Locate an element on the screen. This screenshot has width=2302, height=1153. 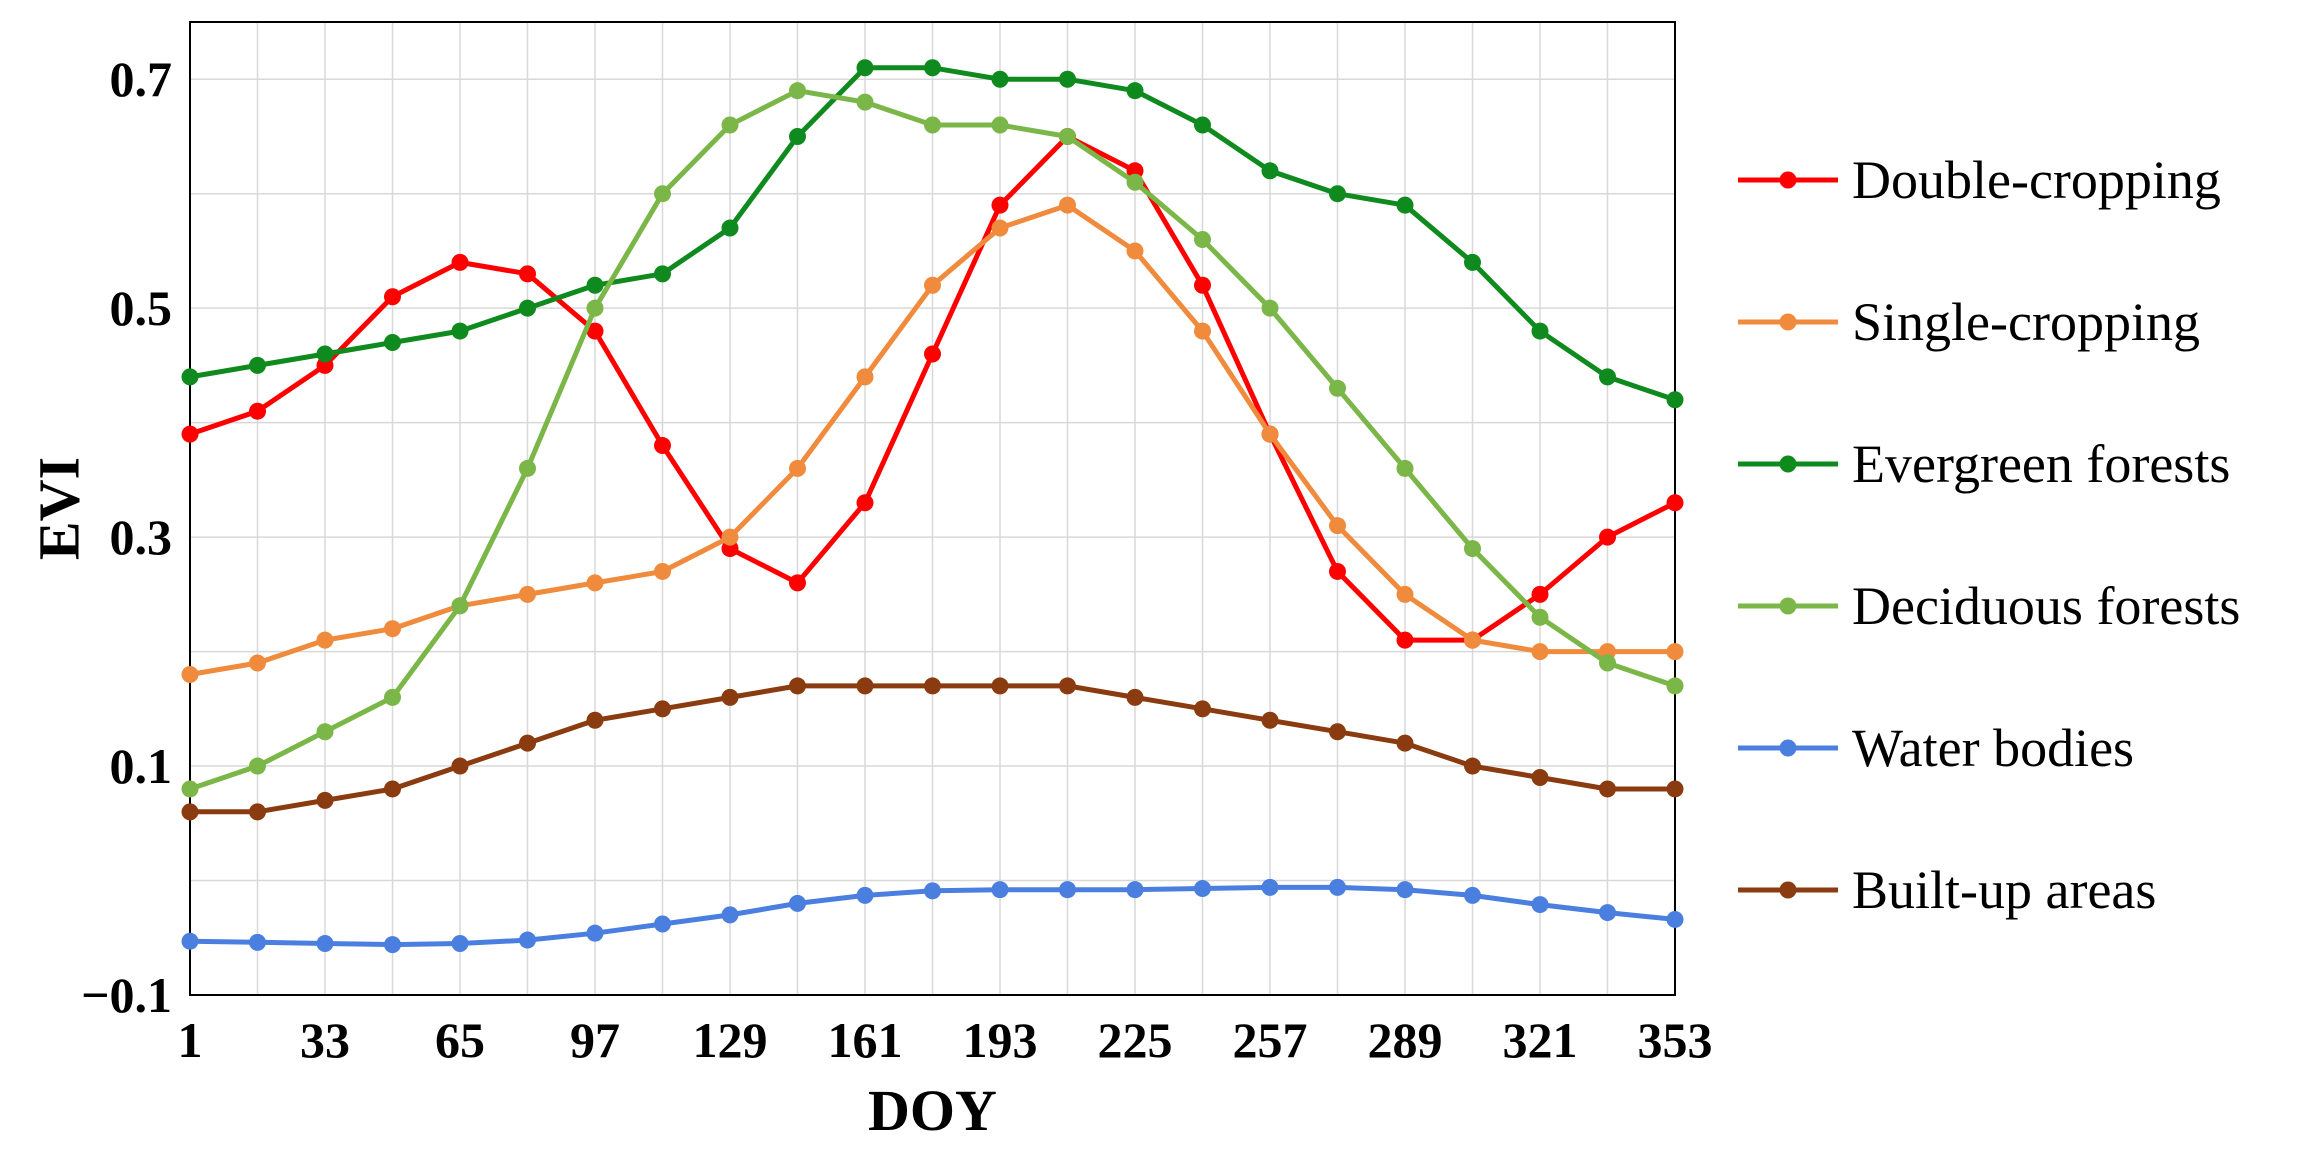
legend-label: Evergreen forests is located at coordinates (2041, 464).